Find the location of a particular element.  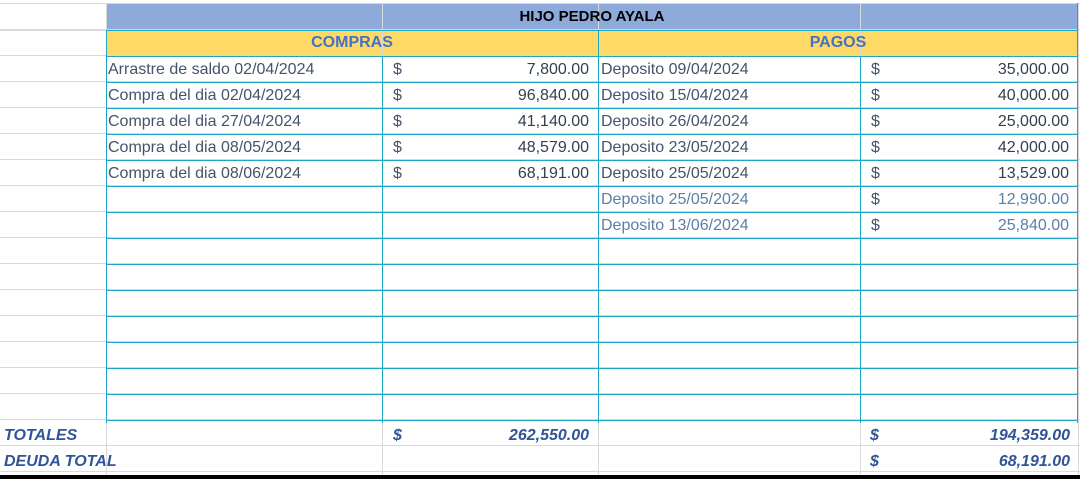

compras-total-currency: $ is located at coordinates (397, 435).